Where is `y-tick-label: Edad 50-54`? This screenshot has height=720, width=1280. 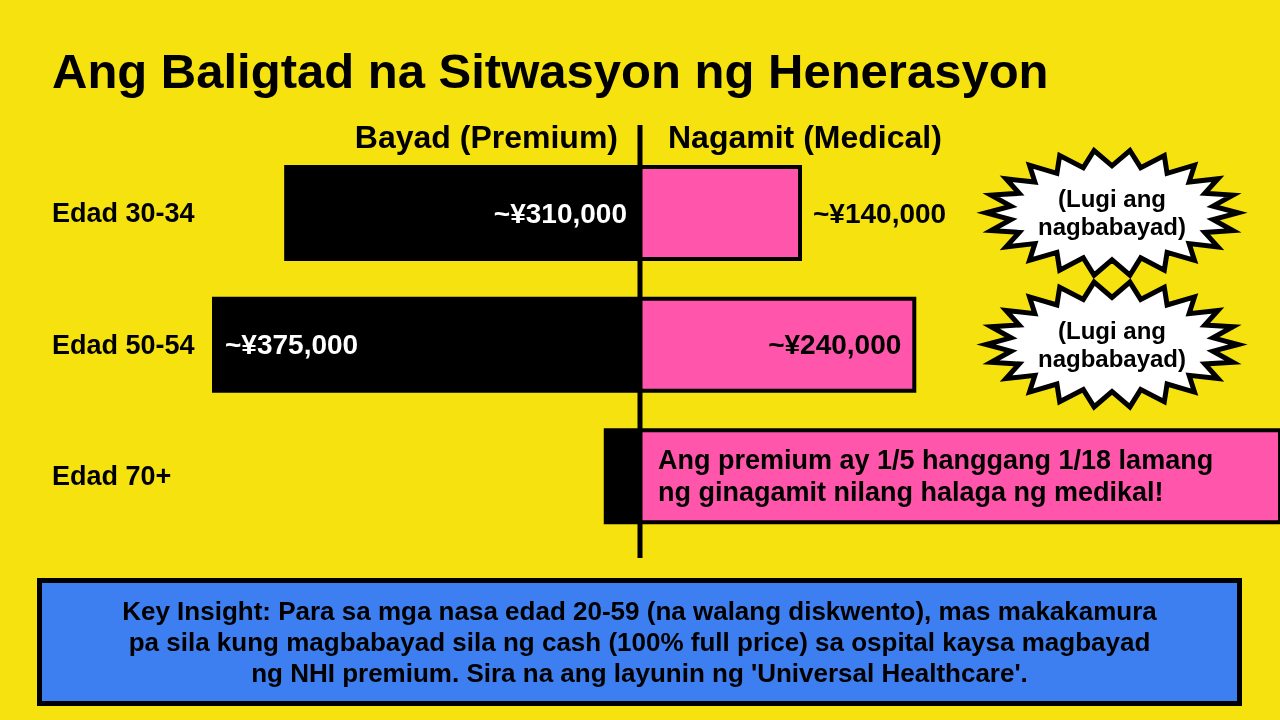 y-tick-label: Edad 50-54 is located at coordinates (123, 344).